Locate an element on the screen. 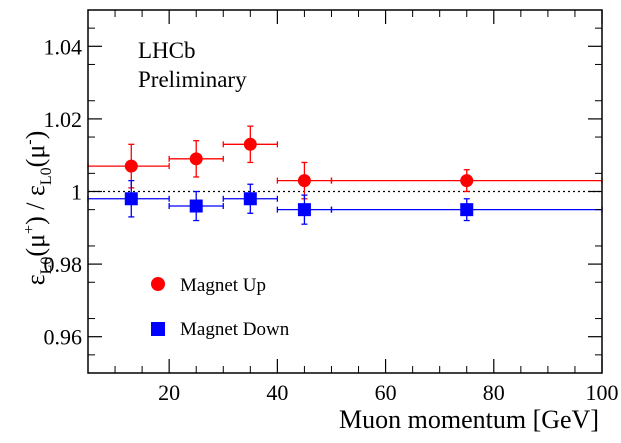 The width and height of the screenshot is (621, 443). legend-label-magnet-up: Magnet Up is located at coordinates (223, 285).